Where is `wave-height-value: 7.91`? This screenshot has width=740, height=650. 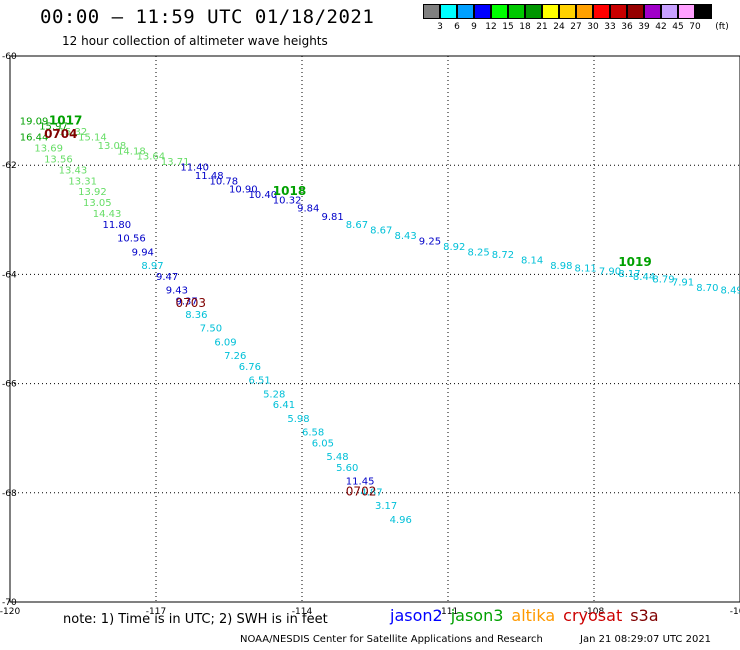
wave-height-value: 7.91 is located at coordinates (683, 282).